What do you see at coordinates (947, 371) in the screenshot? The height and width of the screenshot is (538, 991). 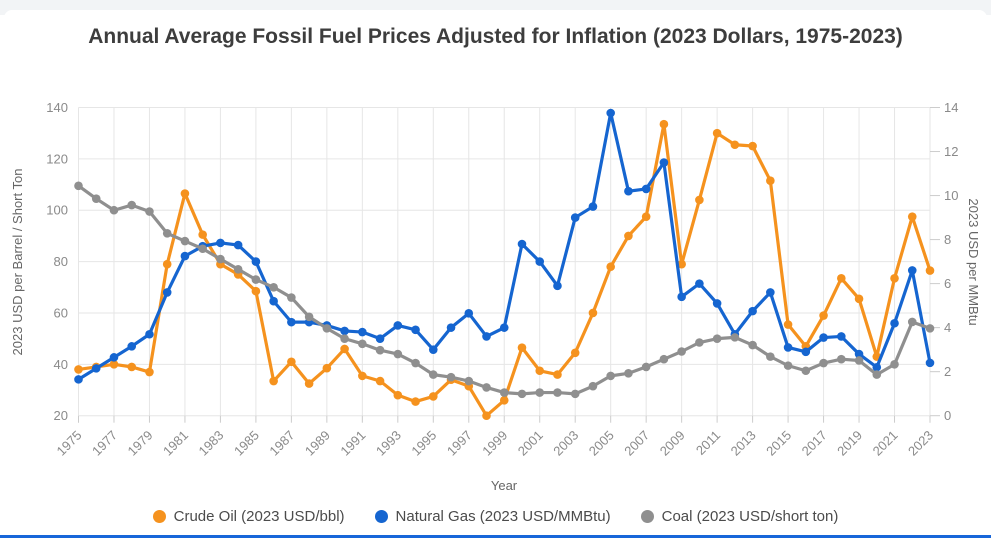 I see `y-tick-label-right: 2` at bounding box center [947, 371].